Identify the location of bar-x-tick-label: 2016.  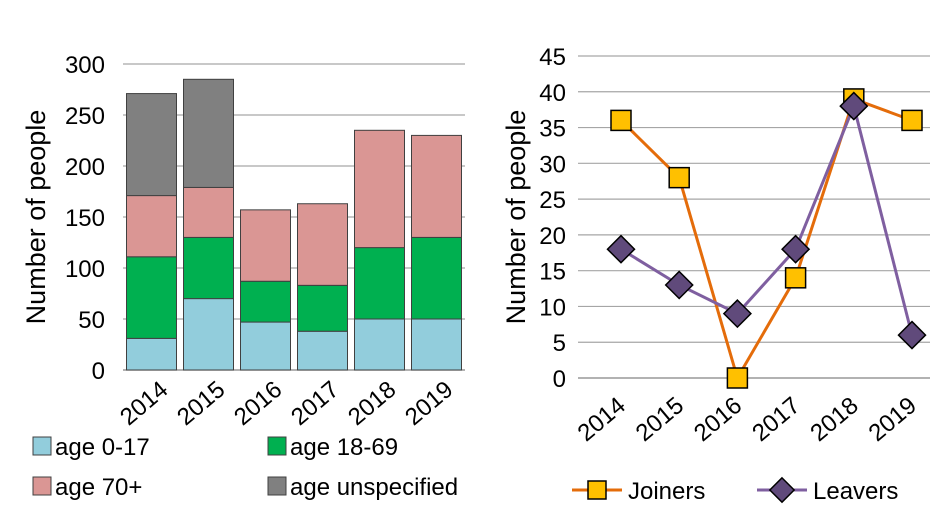
(258, 403).